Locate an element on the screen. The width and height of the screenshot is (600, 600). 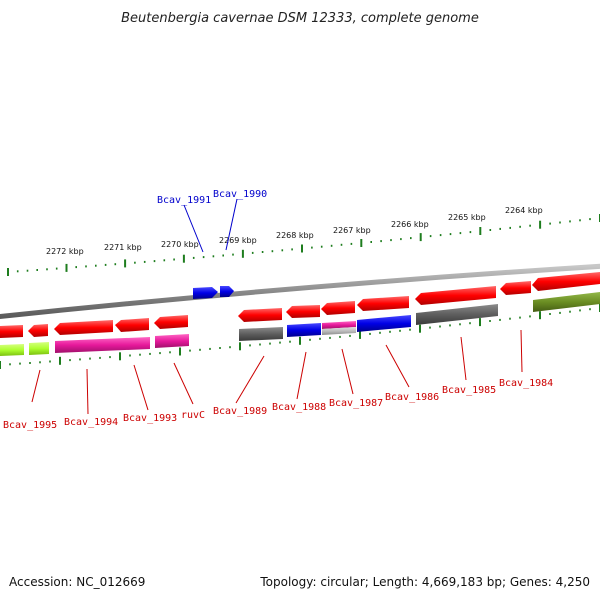
gene-label-bcav-1988: Bcav_1988 is located at coordinates (299, 407).